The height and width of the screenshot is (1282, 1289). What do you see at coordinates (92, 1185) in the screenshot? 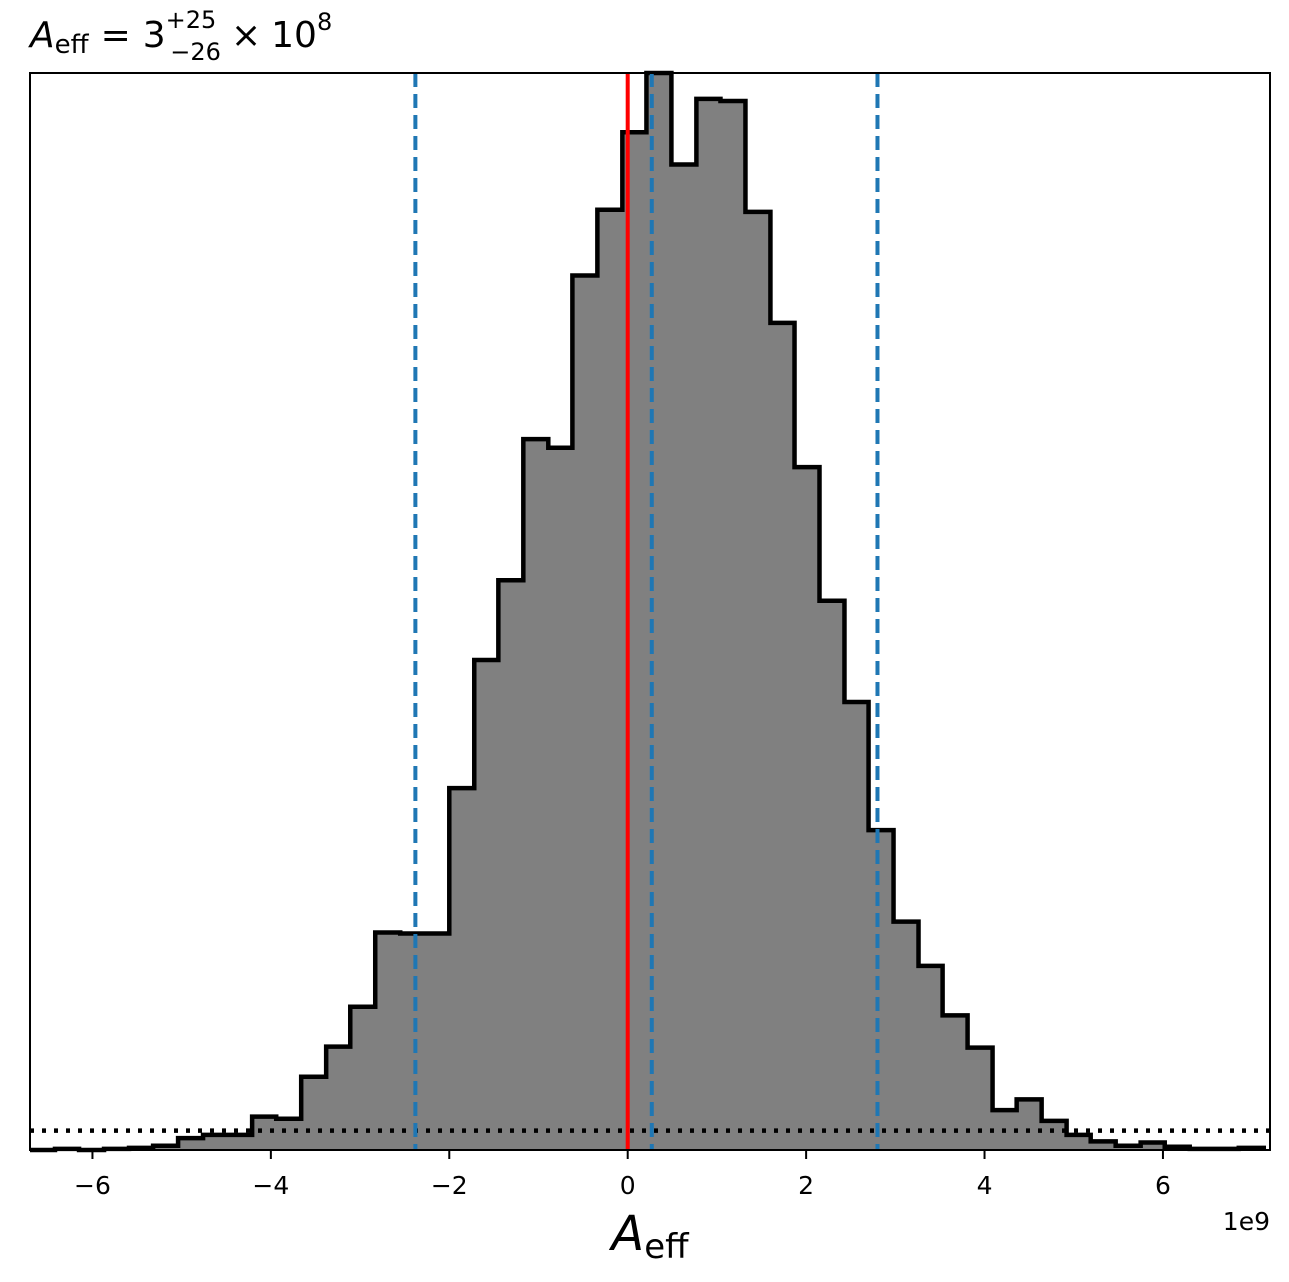
I see `x-tick-label: −6` at bounding box center [92, 1185].